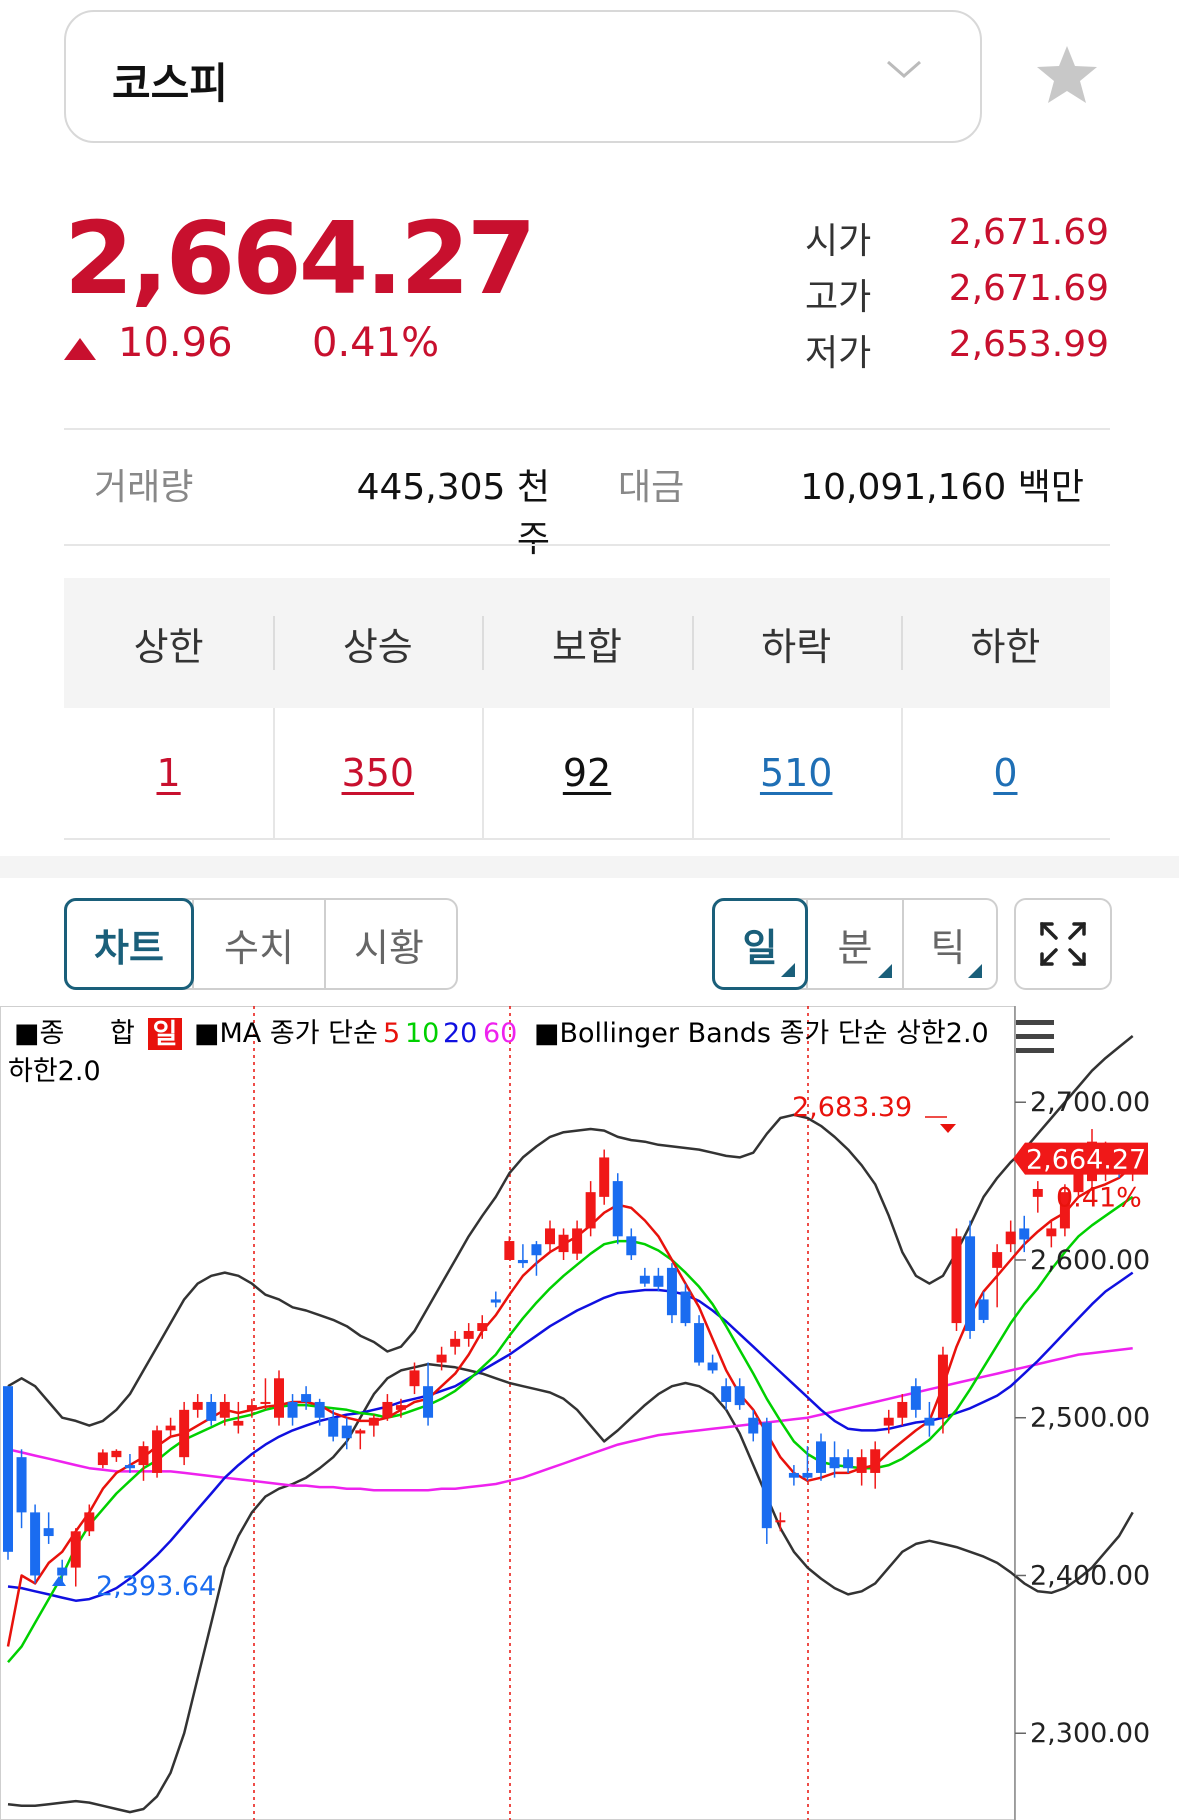  Describe the element at coordinates (904, 69) in the screenshot. I see `chevron-down-icon` at that location.